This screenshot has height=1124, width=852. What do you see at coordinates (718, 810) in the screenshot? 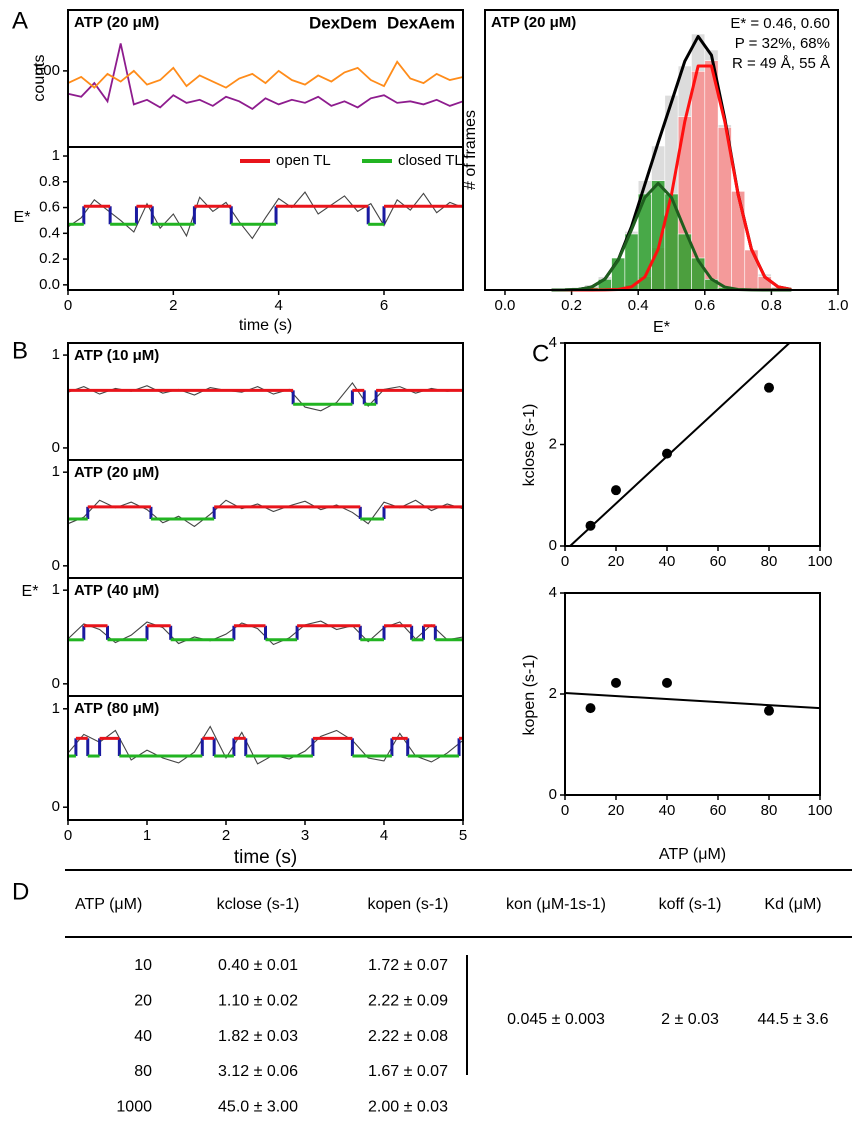
I see `x-tick-label: 60` at bounding box center [718, 810].